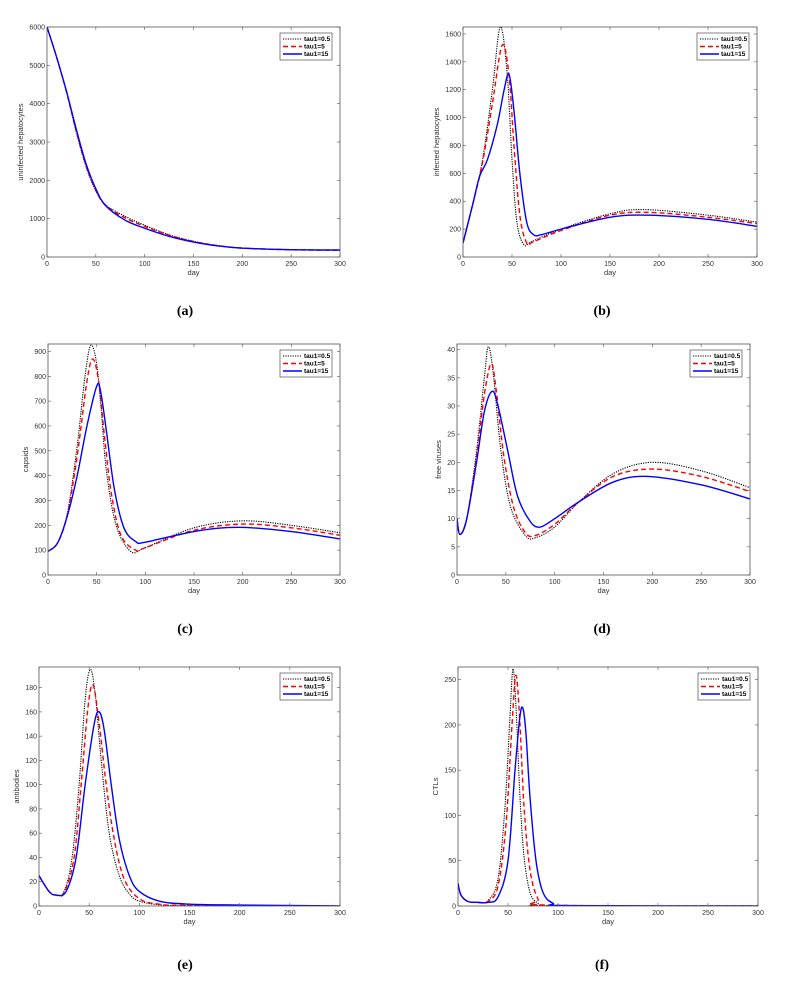 The height and width of the screenshot is (982, 785). I want to click on series-line-dotted, so click(194, 449).